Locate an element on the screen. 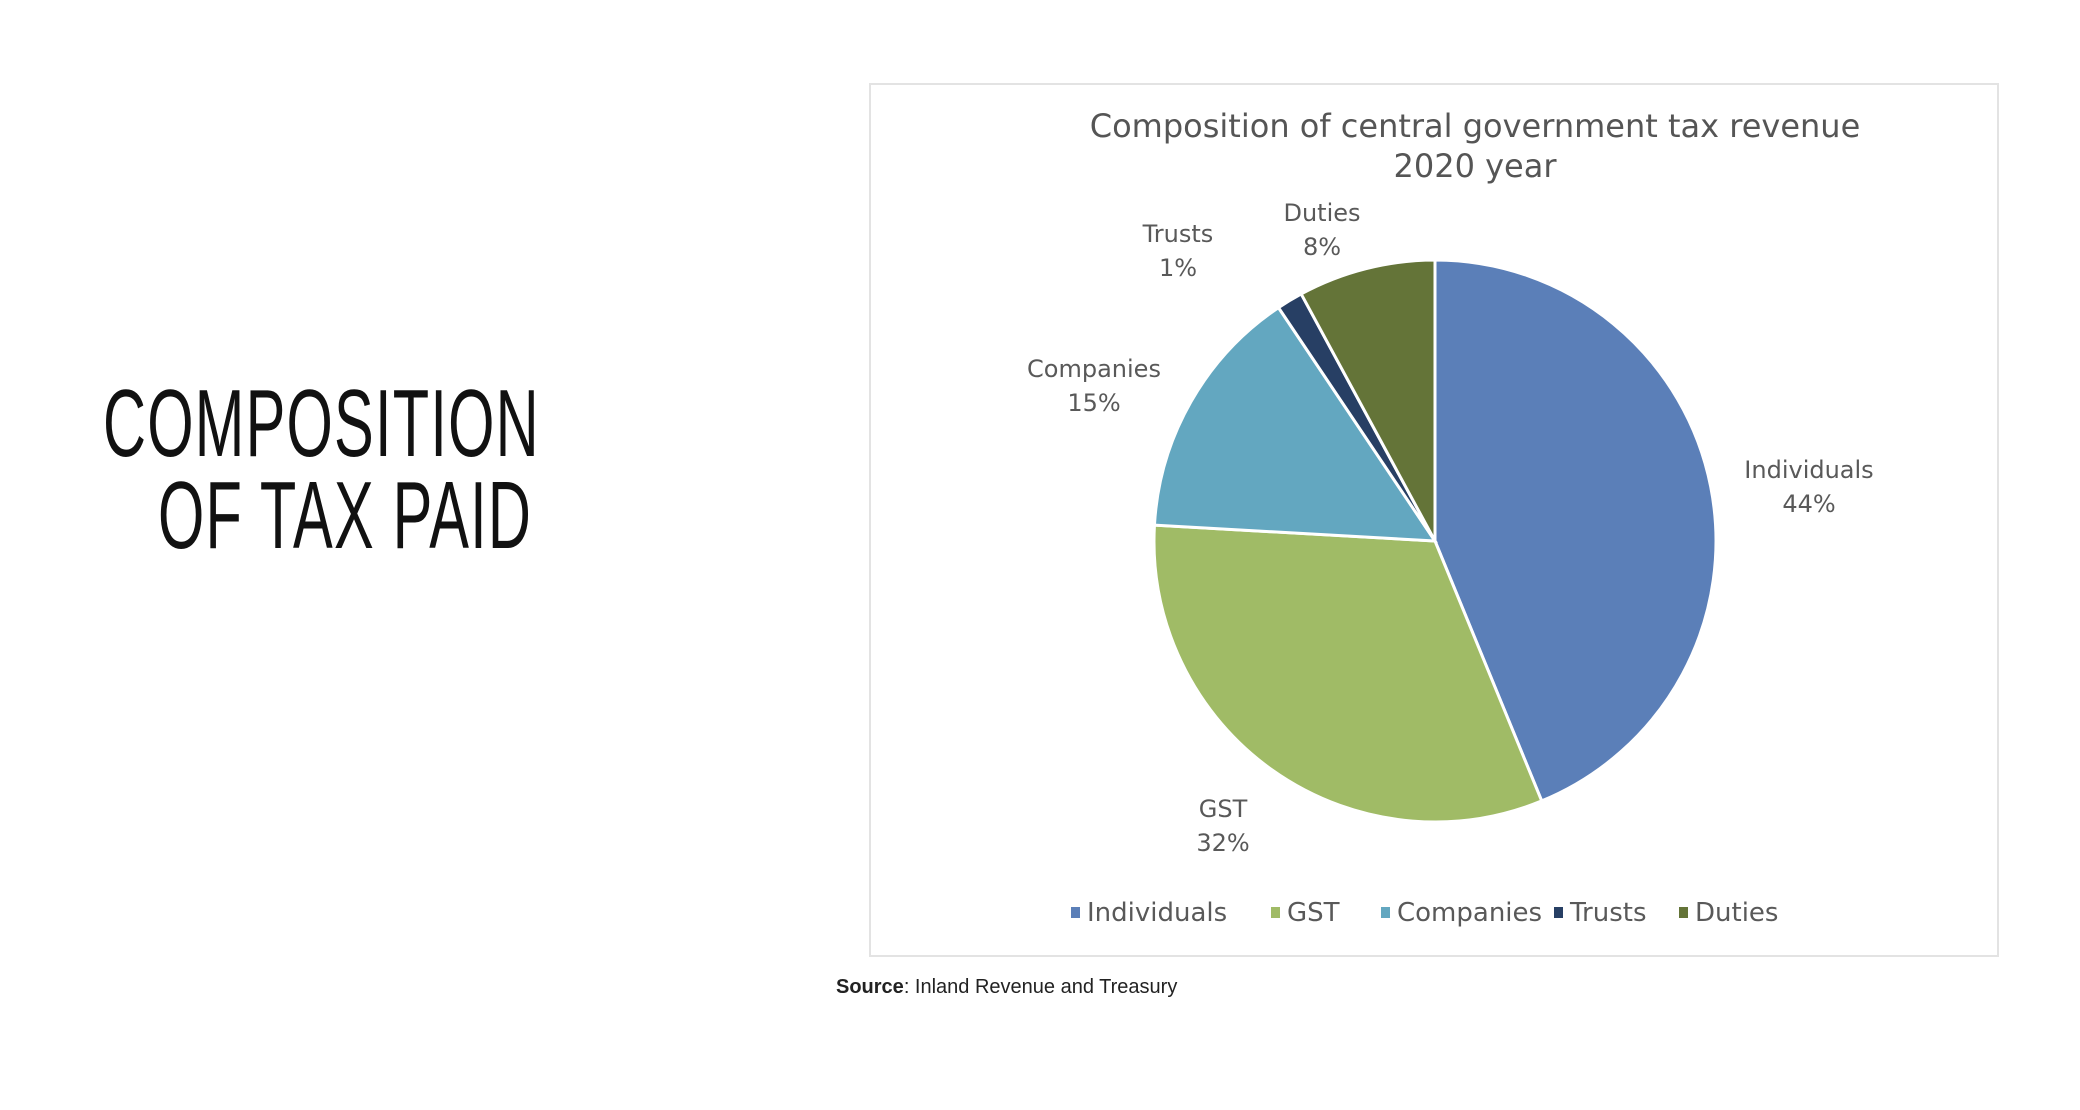 This screenshot has width=2080, height=1110. legend-item-trusts: Trusts is located at coordinates (1608, 913).